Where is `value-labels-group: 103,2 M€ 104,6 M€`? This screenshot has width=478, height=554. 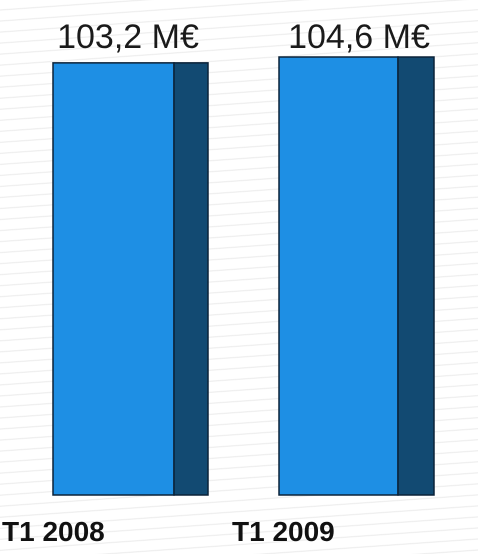 value-labels-group: 103,2 M€ 104,6 M€ is located at coordinates (243, 37).